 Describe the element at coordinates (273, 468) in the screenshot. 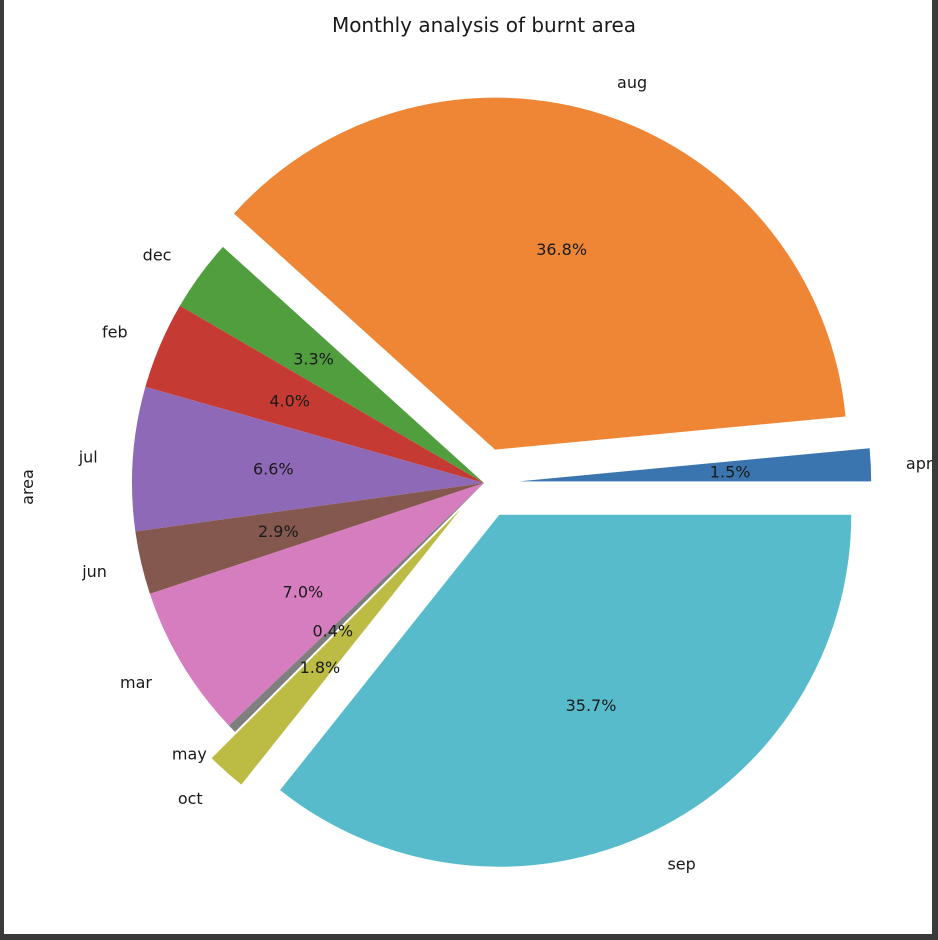

I see `slice-percent-jul: 6.6%` at that location.